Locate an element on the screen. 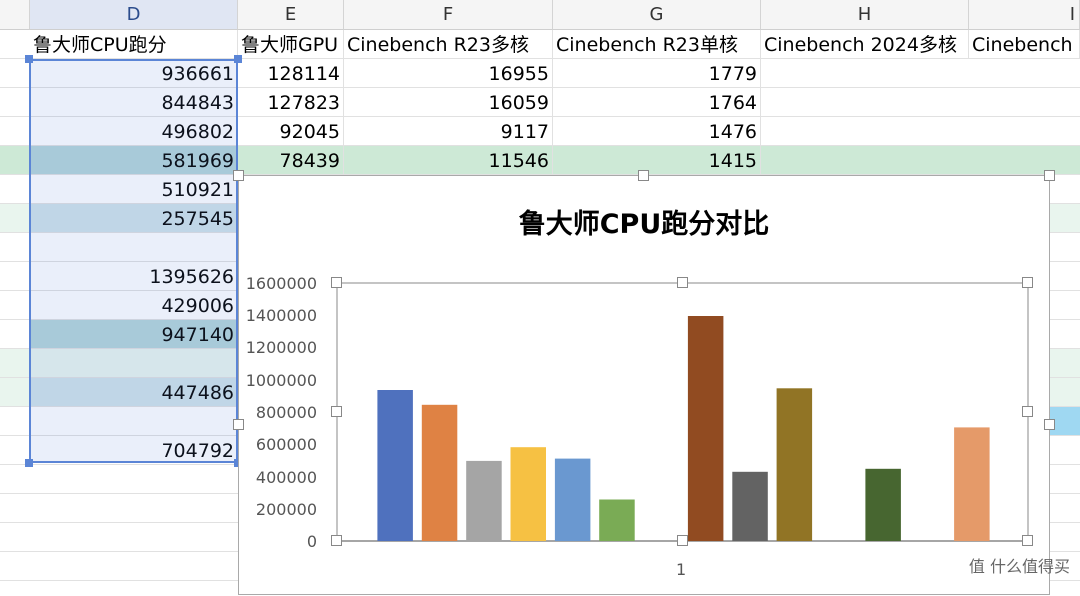 The height and width of the screenshot is (596, 1080). cell-d: 936661 is located at coordinates (134, 73).